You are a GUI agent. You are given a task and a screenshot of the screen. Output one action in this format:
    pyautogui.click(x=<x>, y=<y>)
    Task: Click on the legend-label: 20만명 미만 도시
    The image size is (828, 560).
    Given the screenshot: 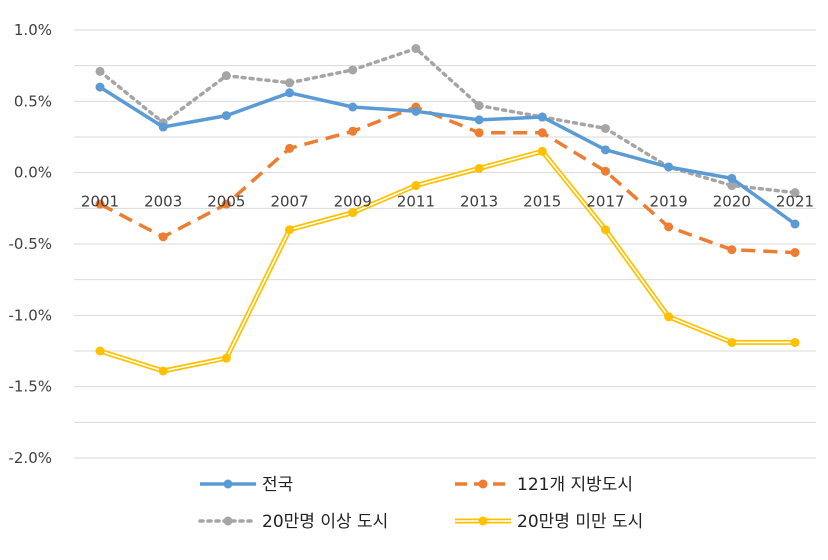 What is the action you would take?
    pyautogui.click(x=580, y=522)
    